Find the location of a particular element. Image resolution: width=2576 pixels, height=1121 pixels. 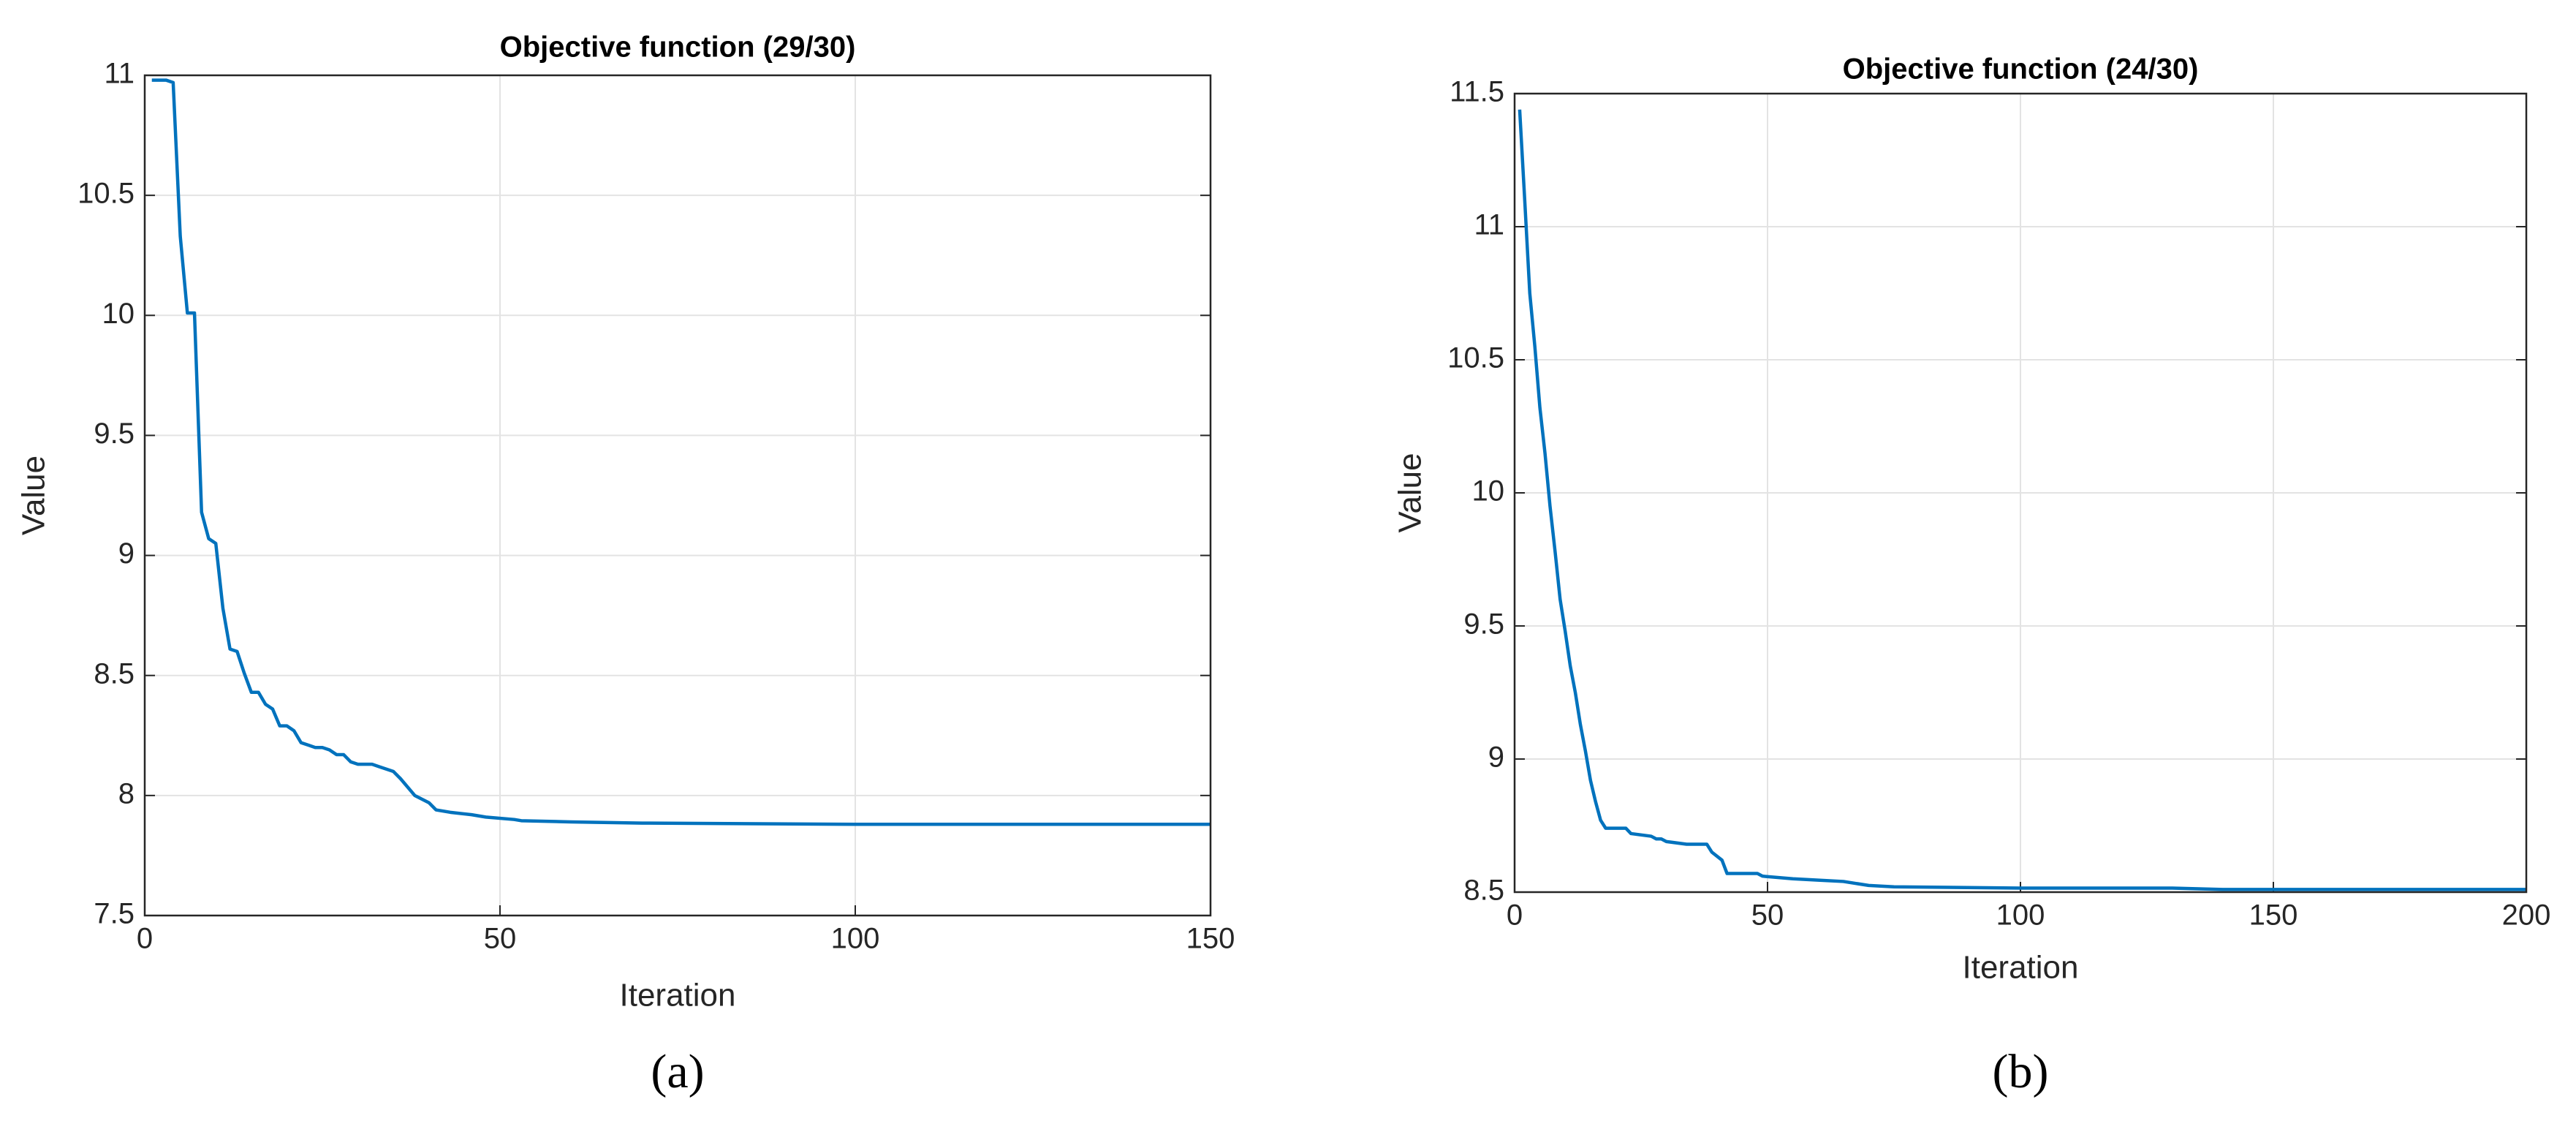

y-tick-label: 7.5 is located at coordinates (114, 914).